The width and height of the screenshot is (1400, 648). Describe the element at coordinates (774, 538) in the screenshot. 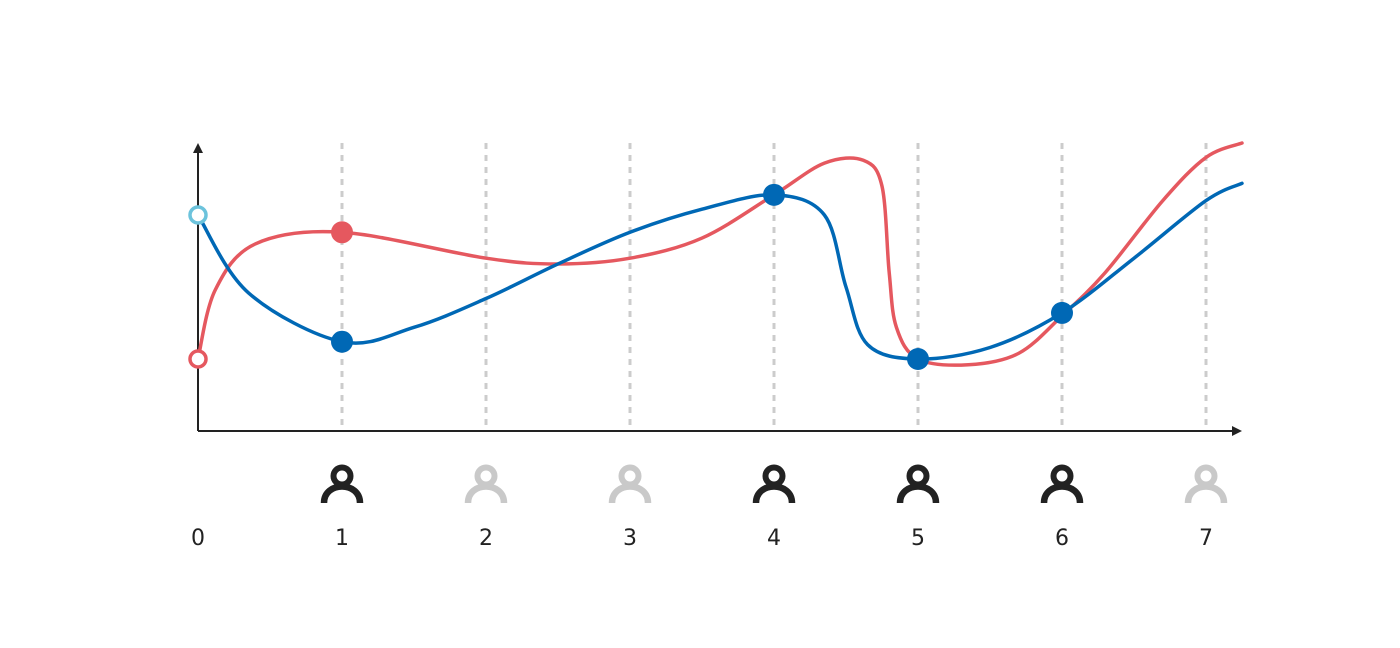

I see `x-tick-label: 4` at that location.